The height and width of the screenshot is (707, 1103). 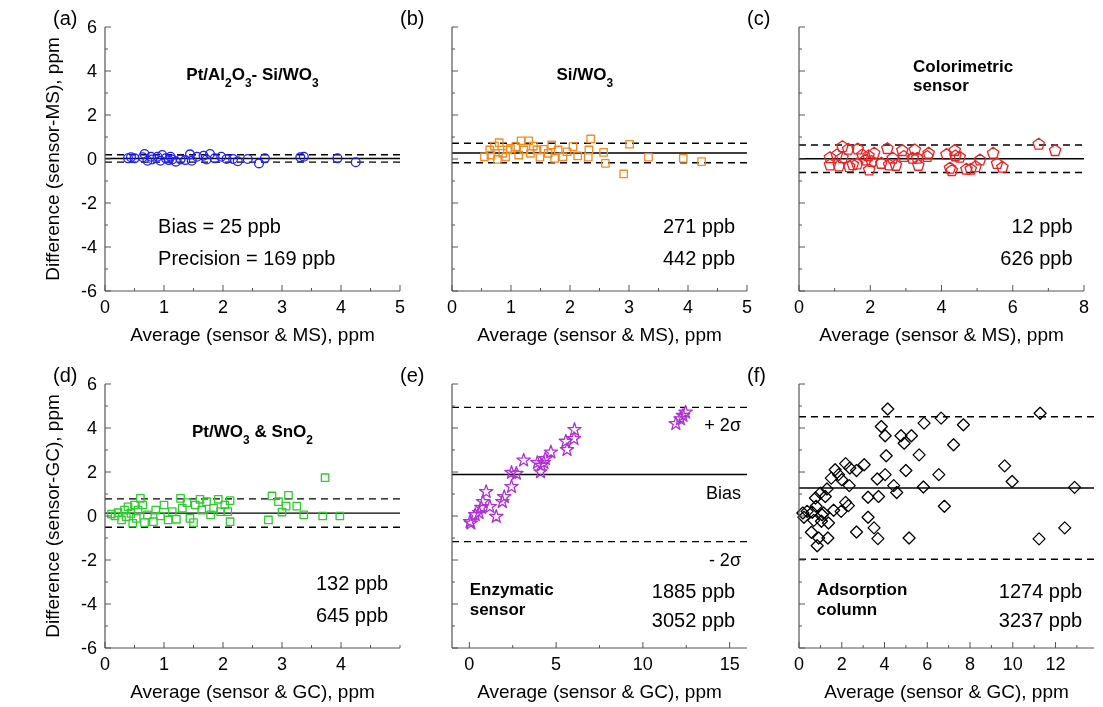 What do you see at coordinates (723, 492) in the screenshot?
I see `ref-line-label: Bias` at bounding box center [723, 492].